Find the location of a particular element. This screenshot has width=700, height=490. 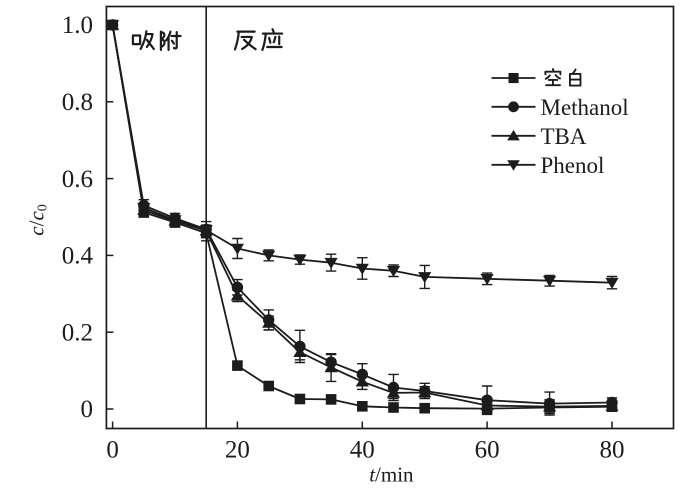

svg-text: 60 is located at coordinates (487, 450).